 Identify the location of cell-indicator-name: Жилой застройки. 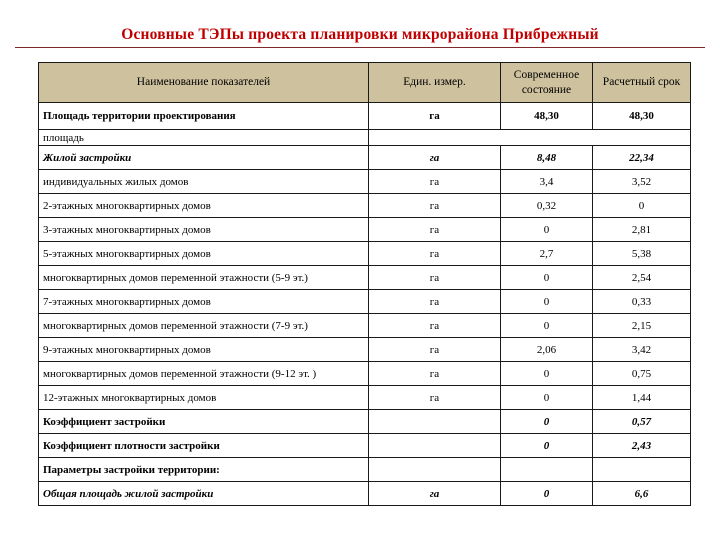
(203, 157).